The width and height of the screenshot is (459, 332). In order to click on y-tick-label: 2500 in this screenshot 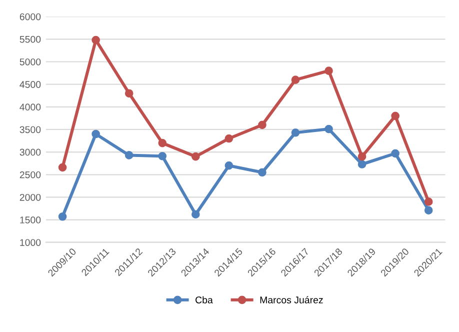, I will do `click(30, 174)`.